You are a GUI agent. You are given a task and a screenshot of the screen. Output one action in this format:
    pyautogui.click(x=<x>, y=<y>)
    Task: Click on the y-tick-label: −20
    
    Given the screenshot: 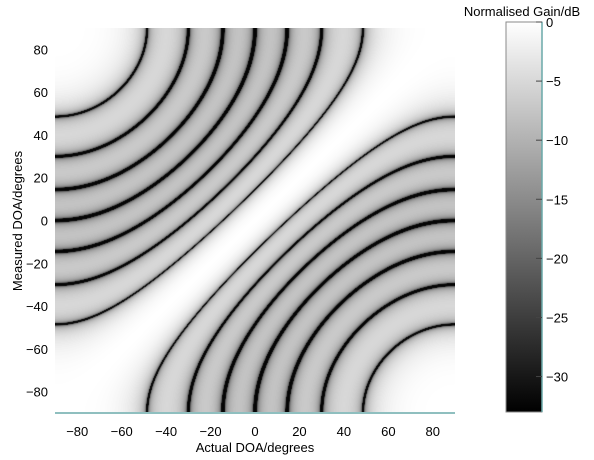 What is the action you would take?
    pyautogui.click(x=37, y=263)
    